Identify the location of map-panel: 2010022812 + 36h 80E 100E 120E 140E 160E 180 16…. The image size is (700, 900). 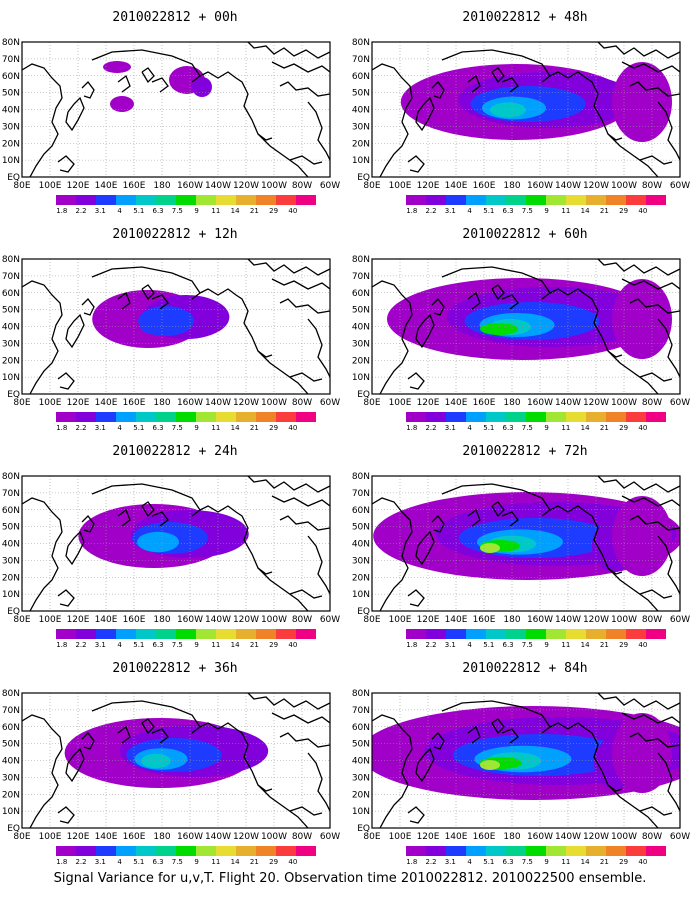
(175, 763).